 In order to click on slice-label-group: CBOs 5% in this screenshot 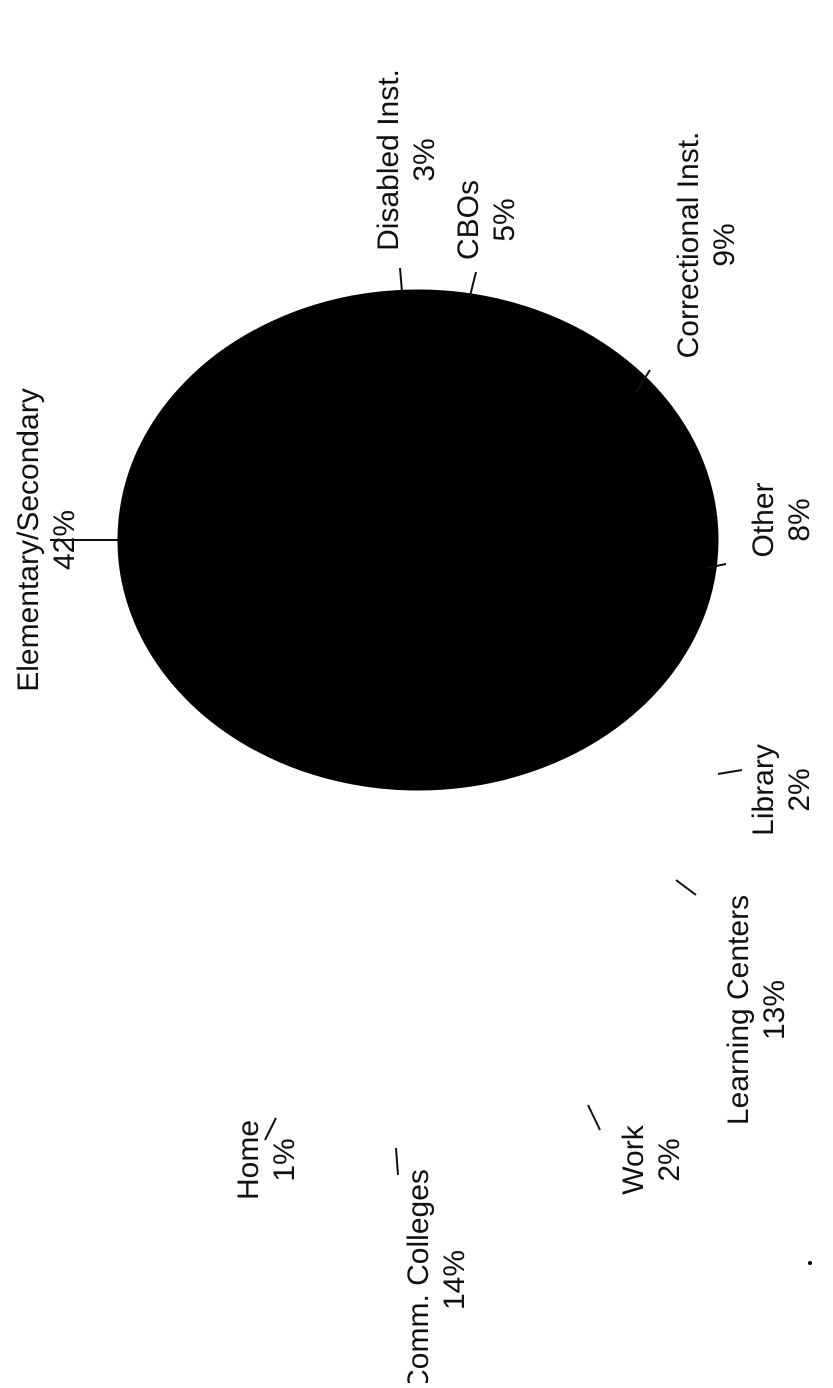, I will do `click(486, 220)`.